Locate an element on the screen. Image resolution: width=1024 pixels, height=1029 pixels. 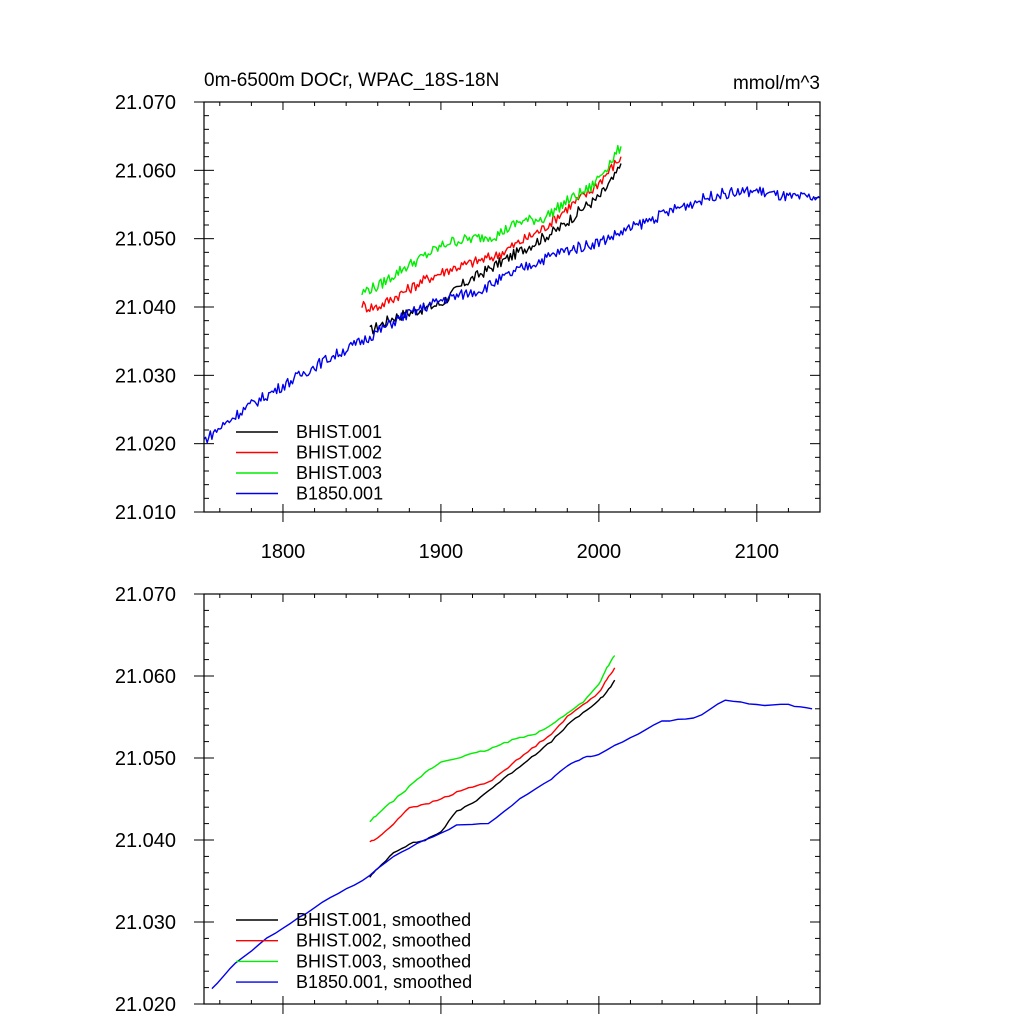
top-chart-units: mmol/m^3 is located at coordinates (776, 83).